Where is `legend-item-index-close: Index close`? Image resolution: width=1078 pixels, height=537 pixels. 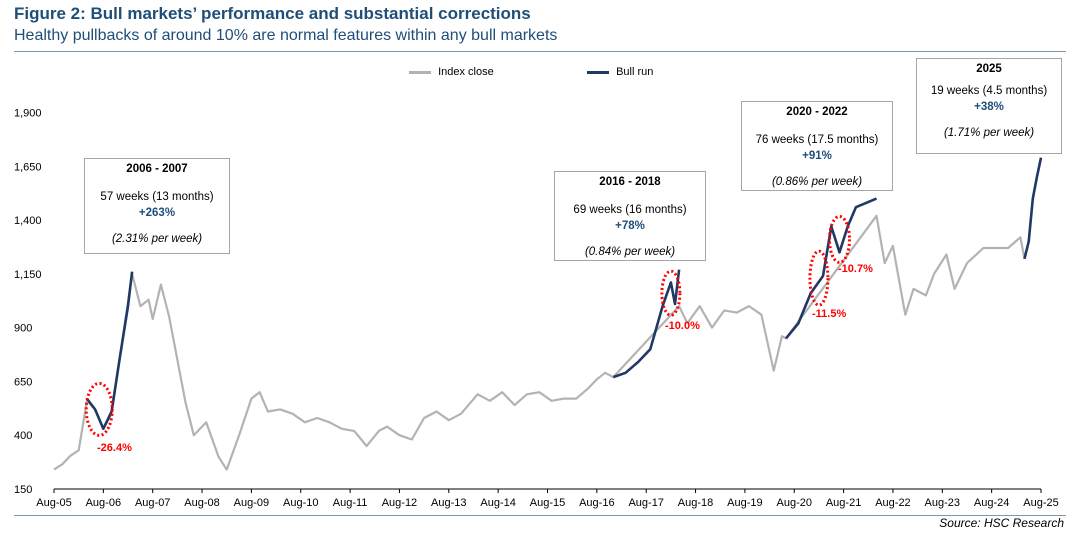 legend-item-index-close: Index close is located at coordinates (451, 72).